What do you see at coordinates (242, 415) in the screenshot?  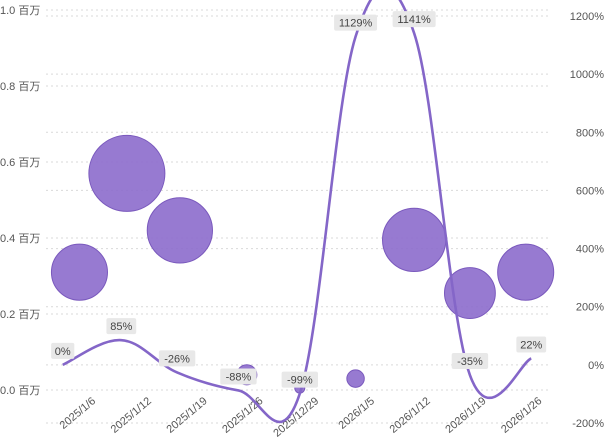 I see `x-tick-label: 2025/1/26` at bounding box center [242, 415].